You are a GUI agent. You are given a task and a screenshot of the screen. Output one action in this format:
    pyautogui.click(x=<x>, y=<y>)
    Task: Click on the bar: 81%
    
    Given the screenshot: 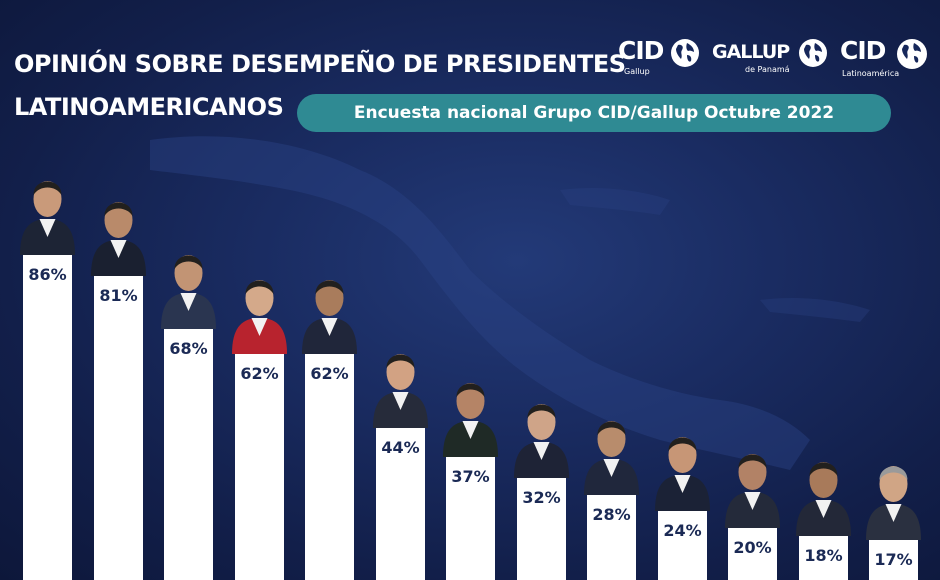 What is the action you would take?
    pyautogui.click(x=118, y=428)
    